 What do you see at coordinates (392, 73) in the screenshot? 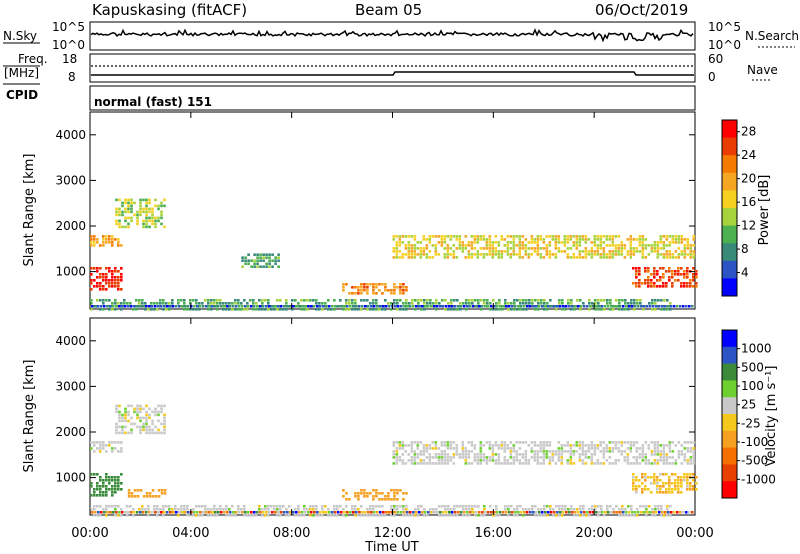
I see `frequency-trace` at bounding box center [392, 73].